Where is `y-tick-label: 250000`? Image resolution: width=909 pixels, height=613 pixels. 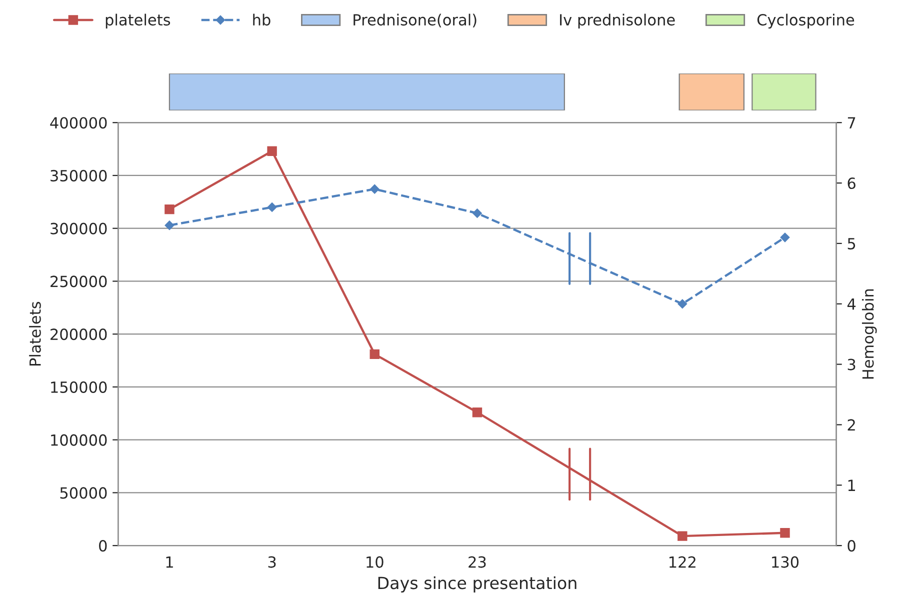
y-tick-label: 250000 is located at coordinates (78, 282).